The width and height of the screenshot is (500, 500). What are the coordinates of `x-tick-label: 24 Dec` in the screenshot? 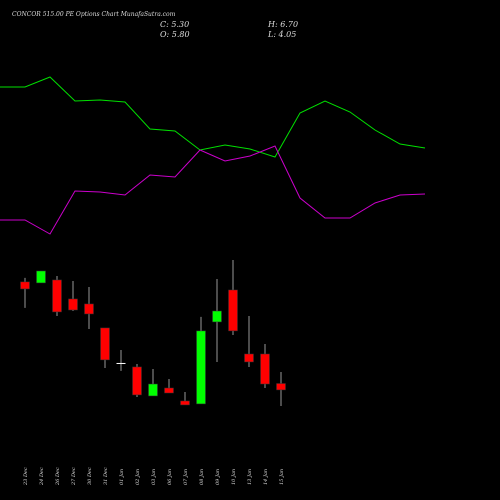 It's located at (42, 476).